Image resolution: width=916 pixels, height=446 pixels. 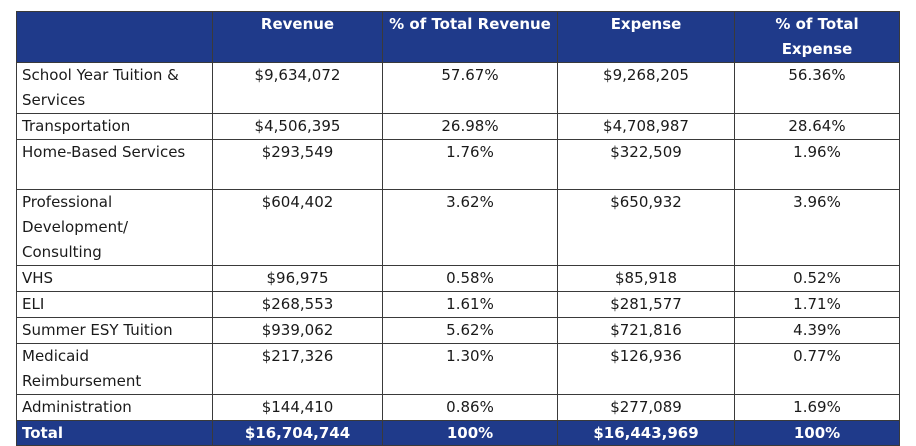 What do you see at coordinates (817, 88) in the screenshot?
I see `cell-expense-pct: 56.36%` at bounding box center [817, 88].